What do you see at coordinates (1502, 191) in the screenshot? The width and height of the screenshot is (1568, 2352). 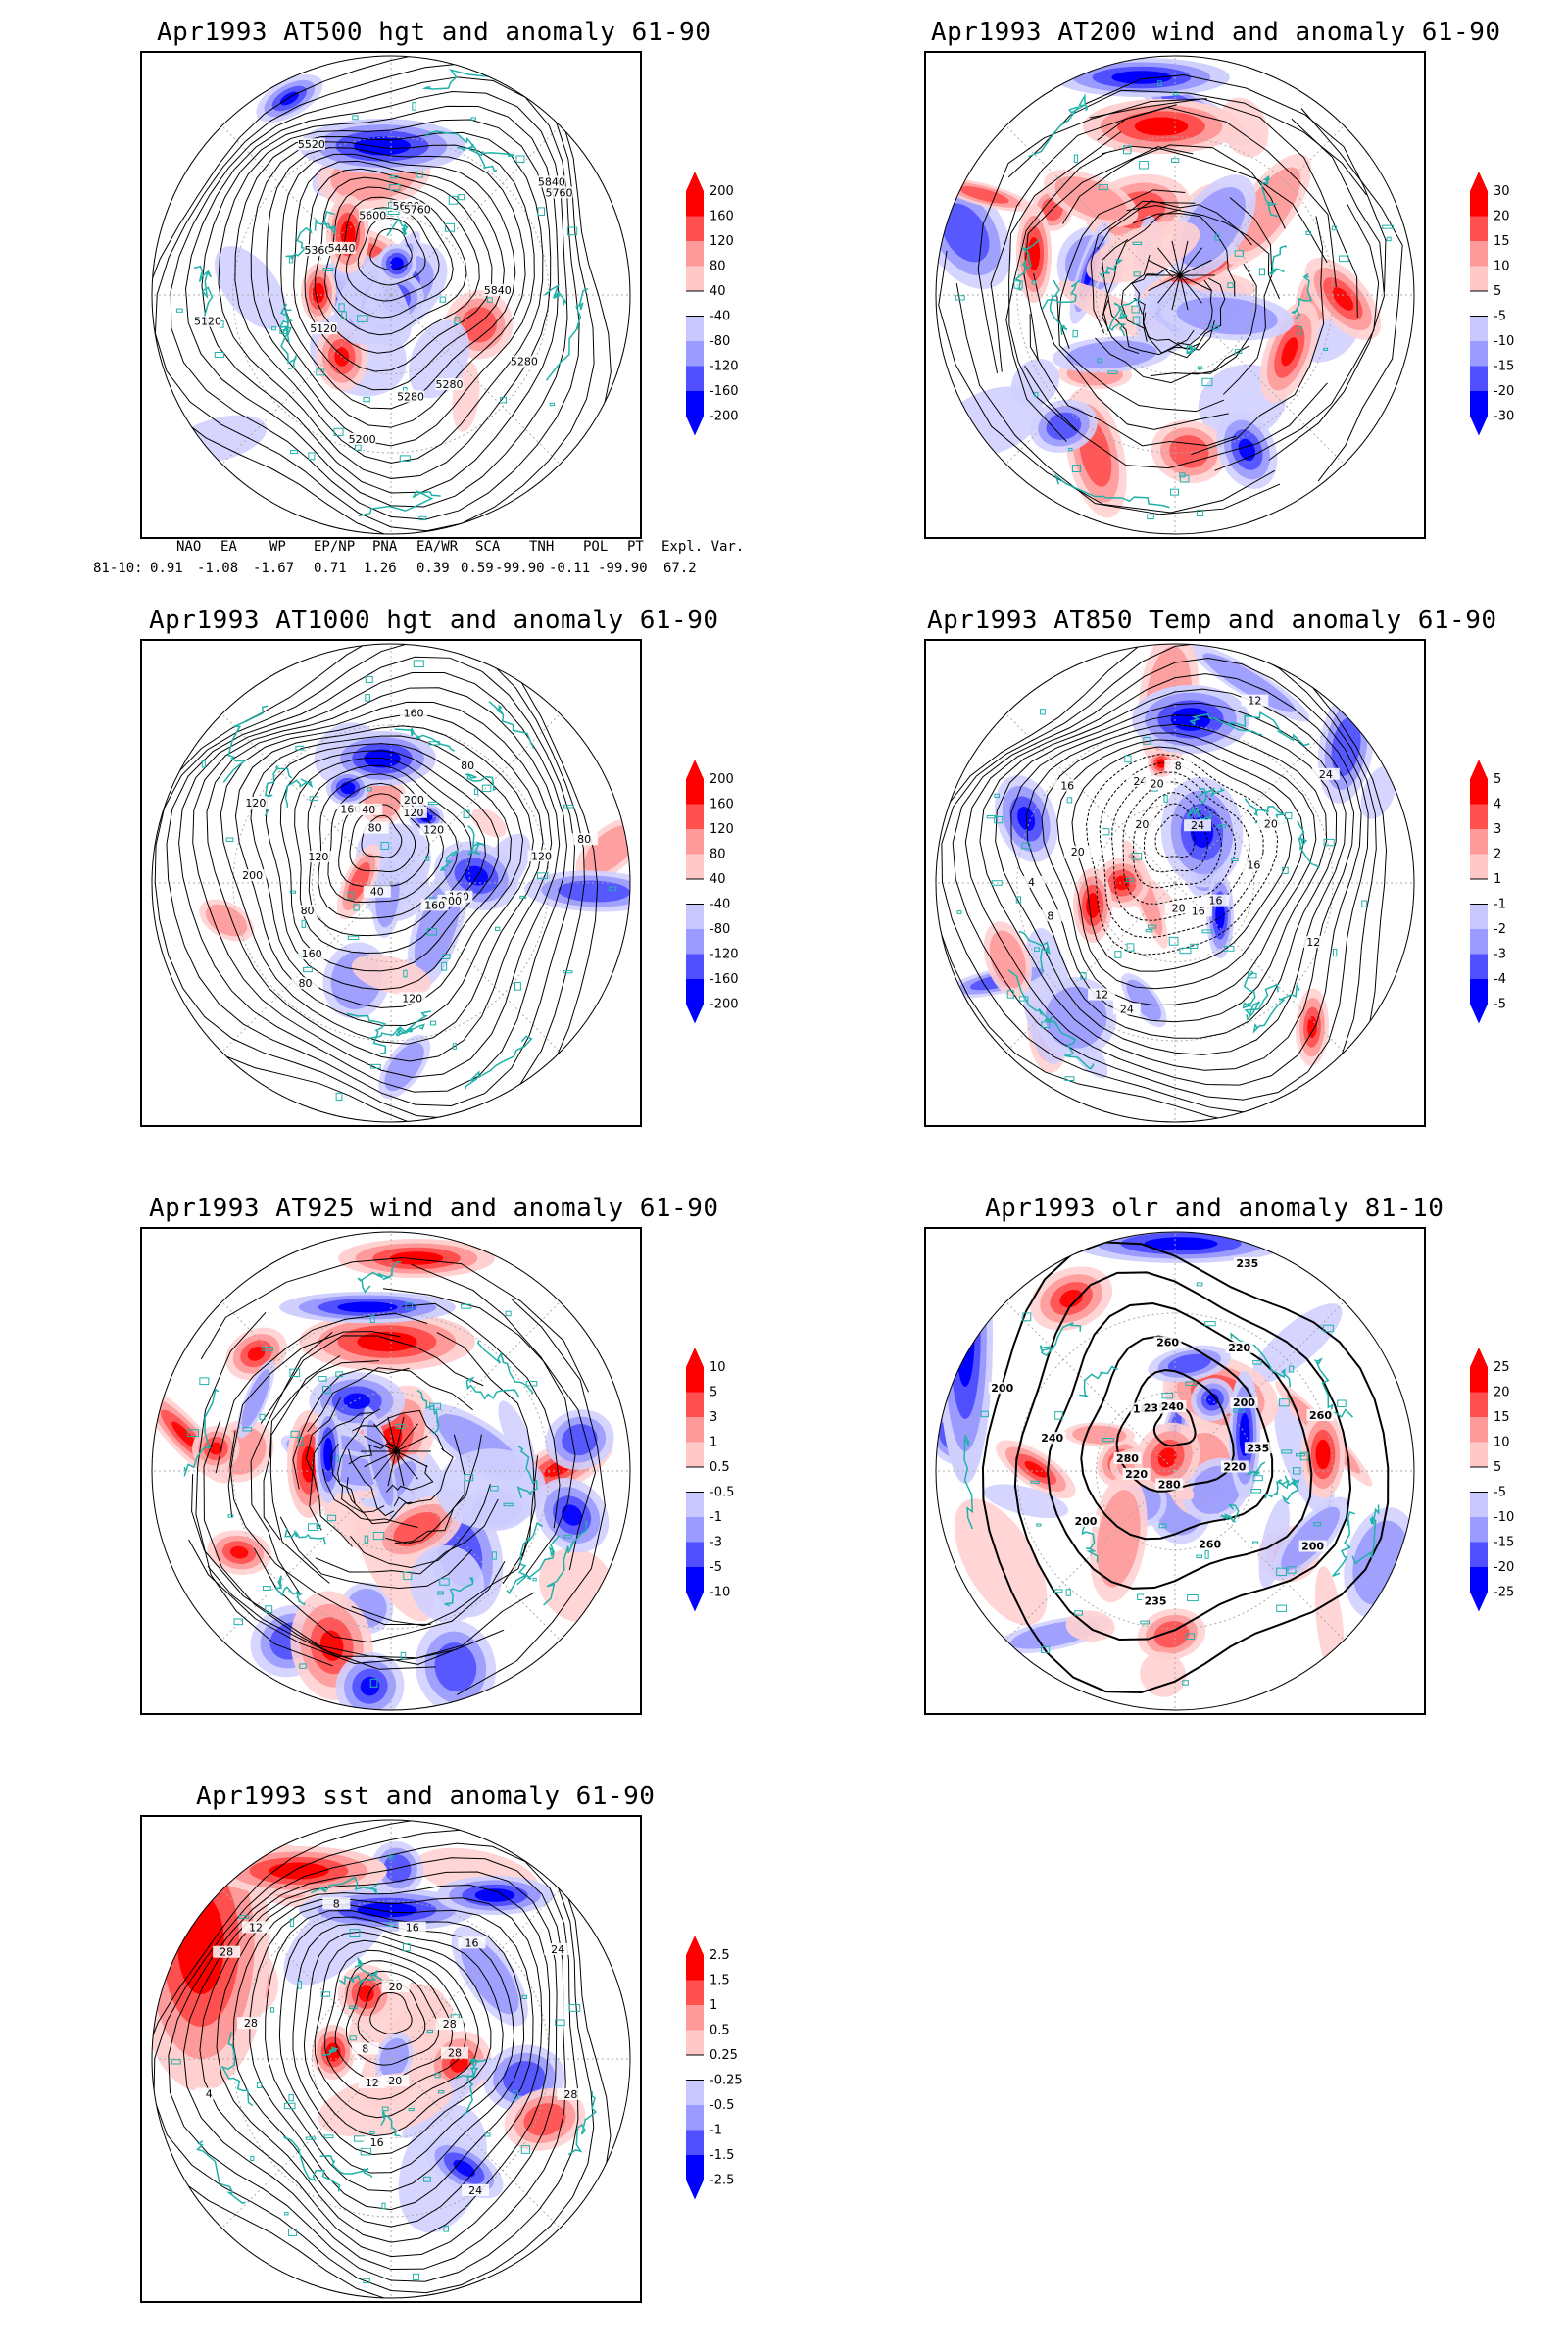 I see `legend-label: 30` at bounding box center [1502, 191].